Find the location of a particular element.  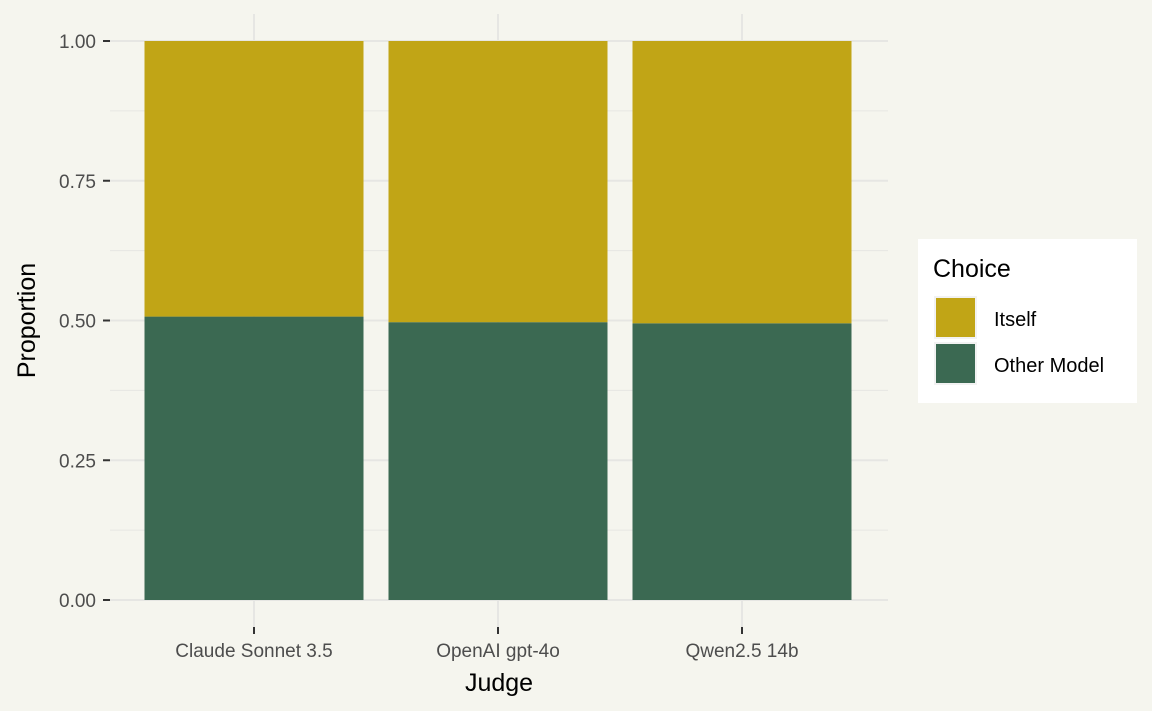

y-tick-label: 1.00 is located at coordinates (77, 42).